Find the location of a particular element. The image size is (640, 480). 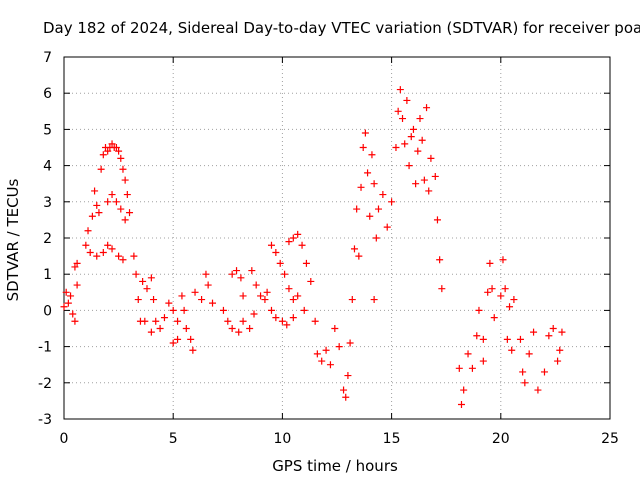

x-tick-label: 20 is located at coordinates (501, 439).